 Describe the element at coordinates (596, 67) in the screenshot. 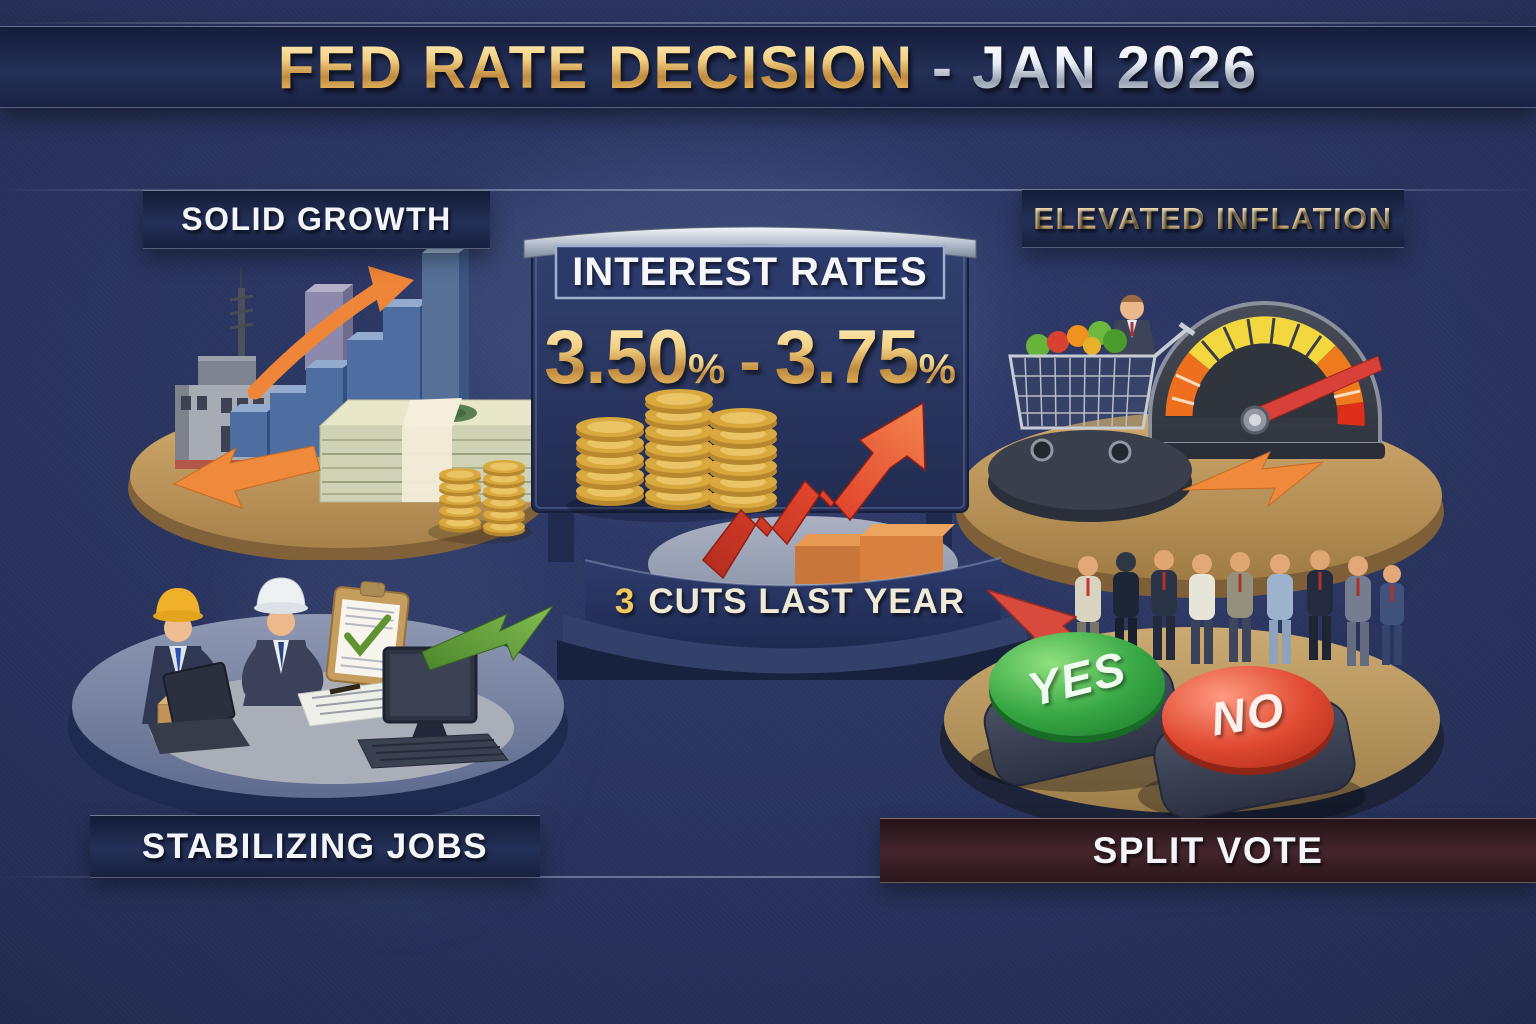

I see `title-main: FED RATE DECISION` at that location.